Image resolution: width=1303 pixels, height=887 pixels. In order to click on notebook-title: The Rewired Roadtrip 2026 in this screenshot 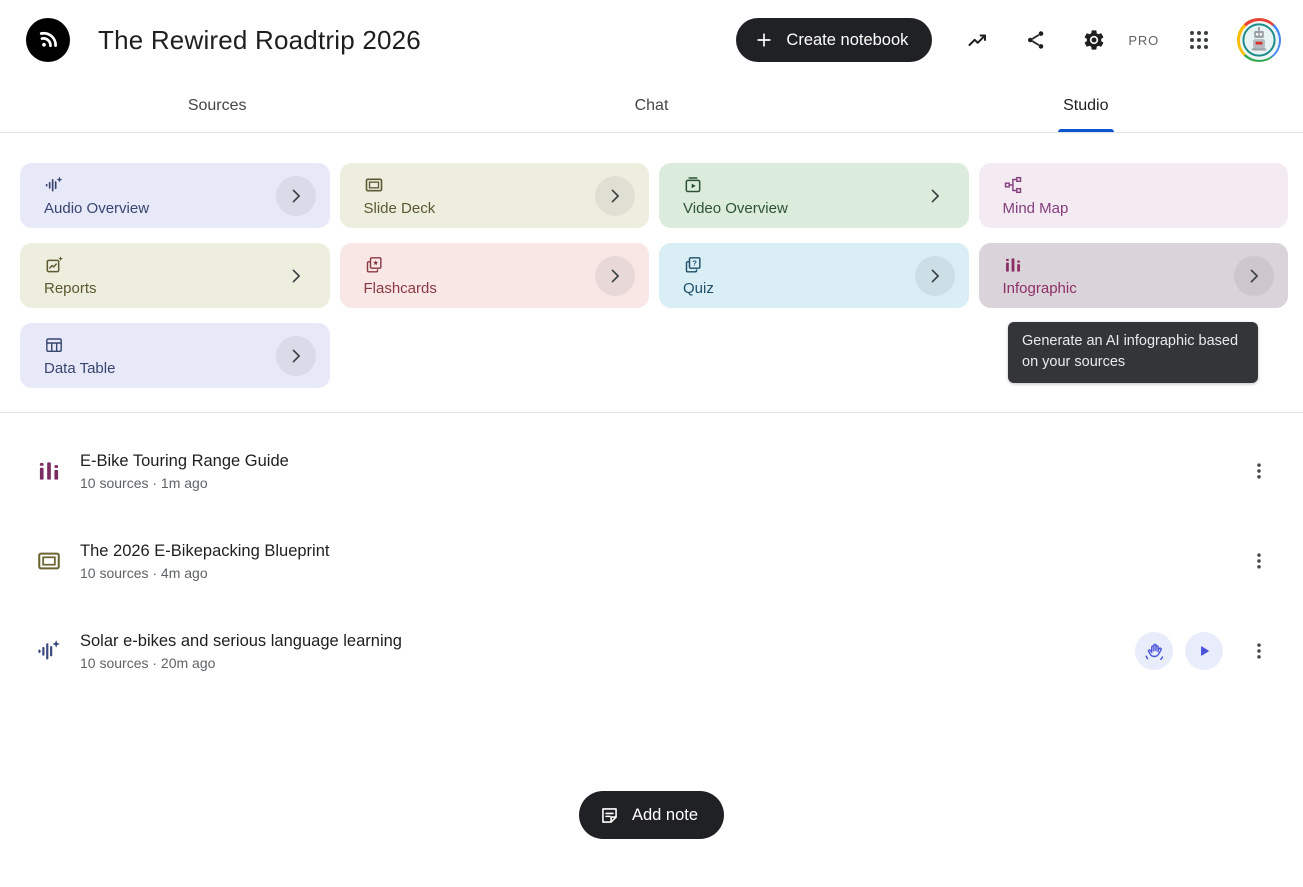, I will do `click(259, 39)`.